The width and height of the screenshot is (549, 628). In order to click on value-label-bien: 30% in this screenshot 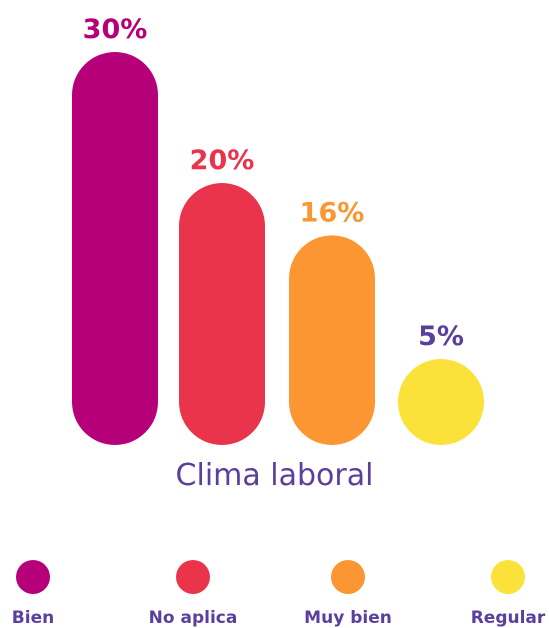, I will do `click(115, 29)`.